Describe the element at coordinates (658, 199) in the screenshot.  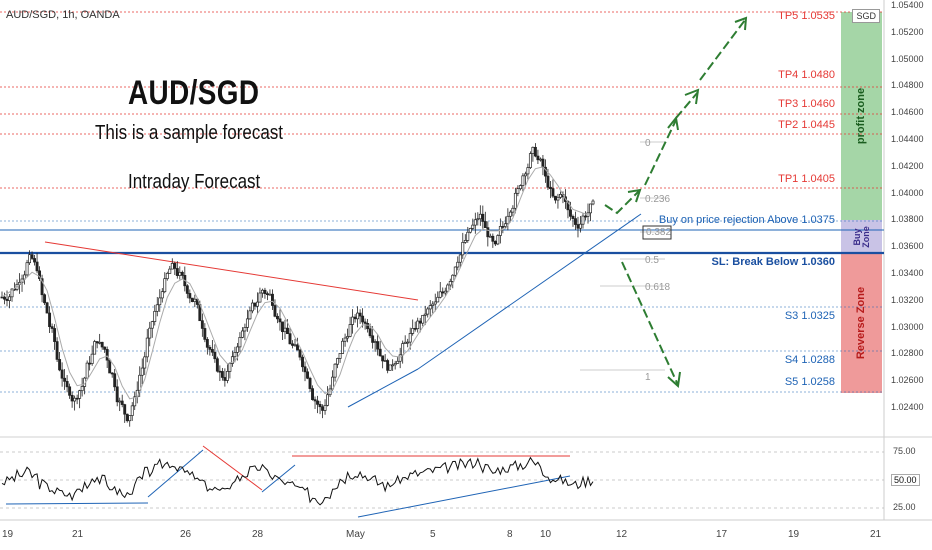
I see `fib-236-label: 0.236` at that location.